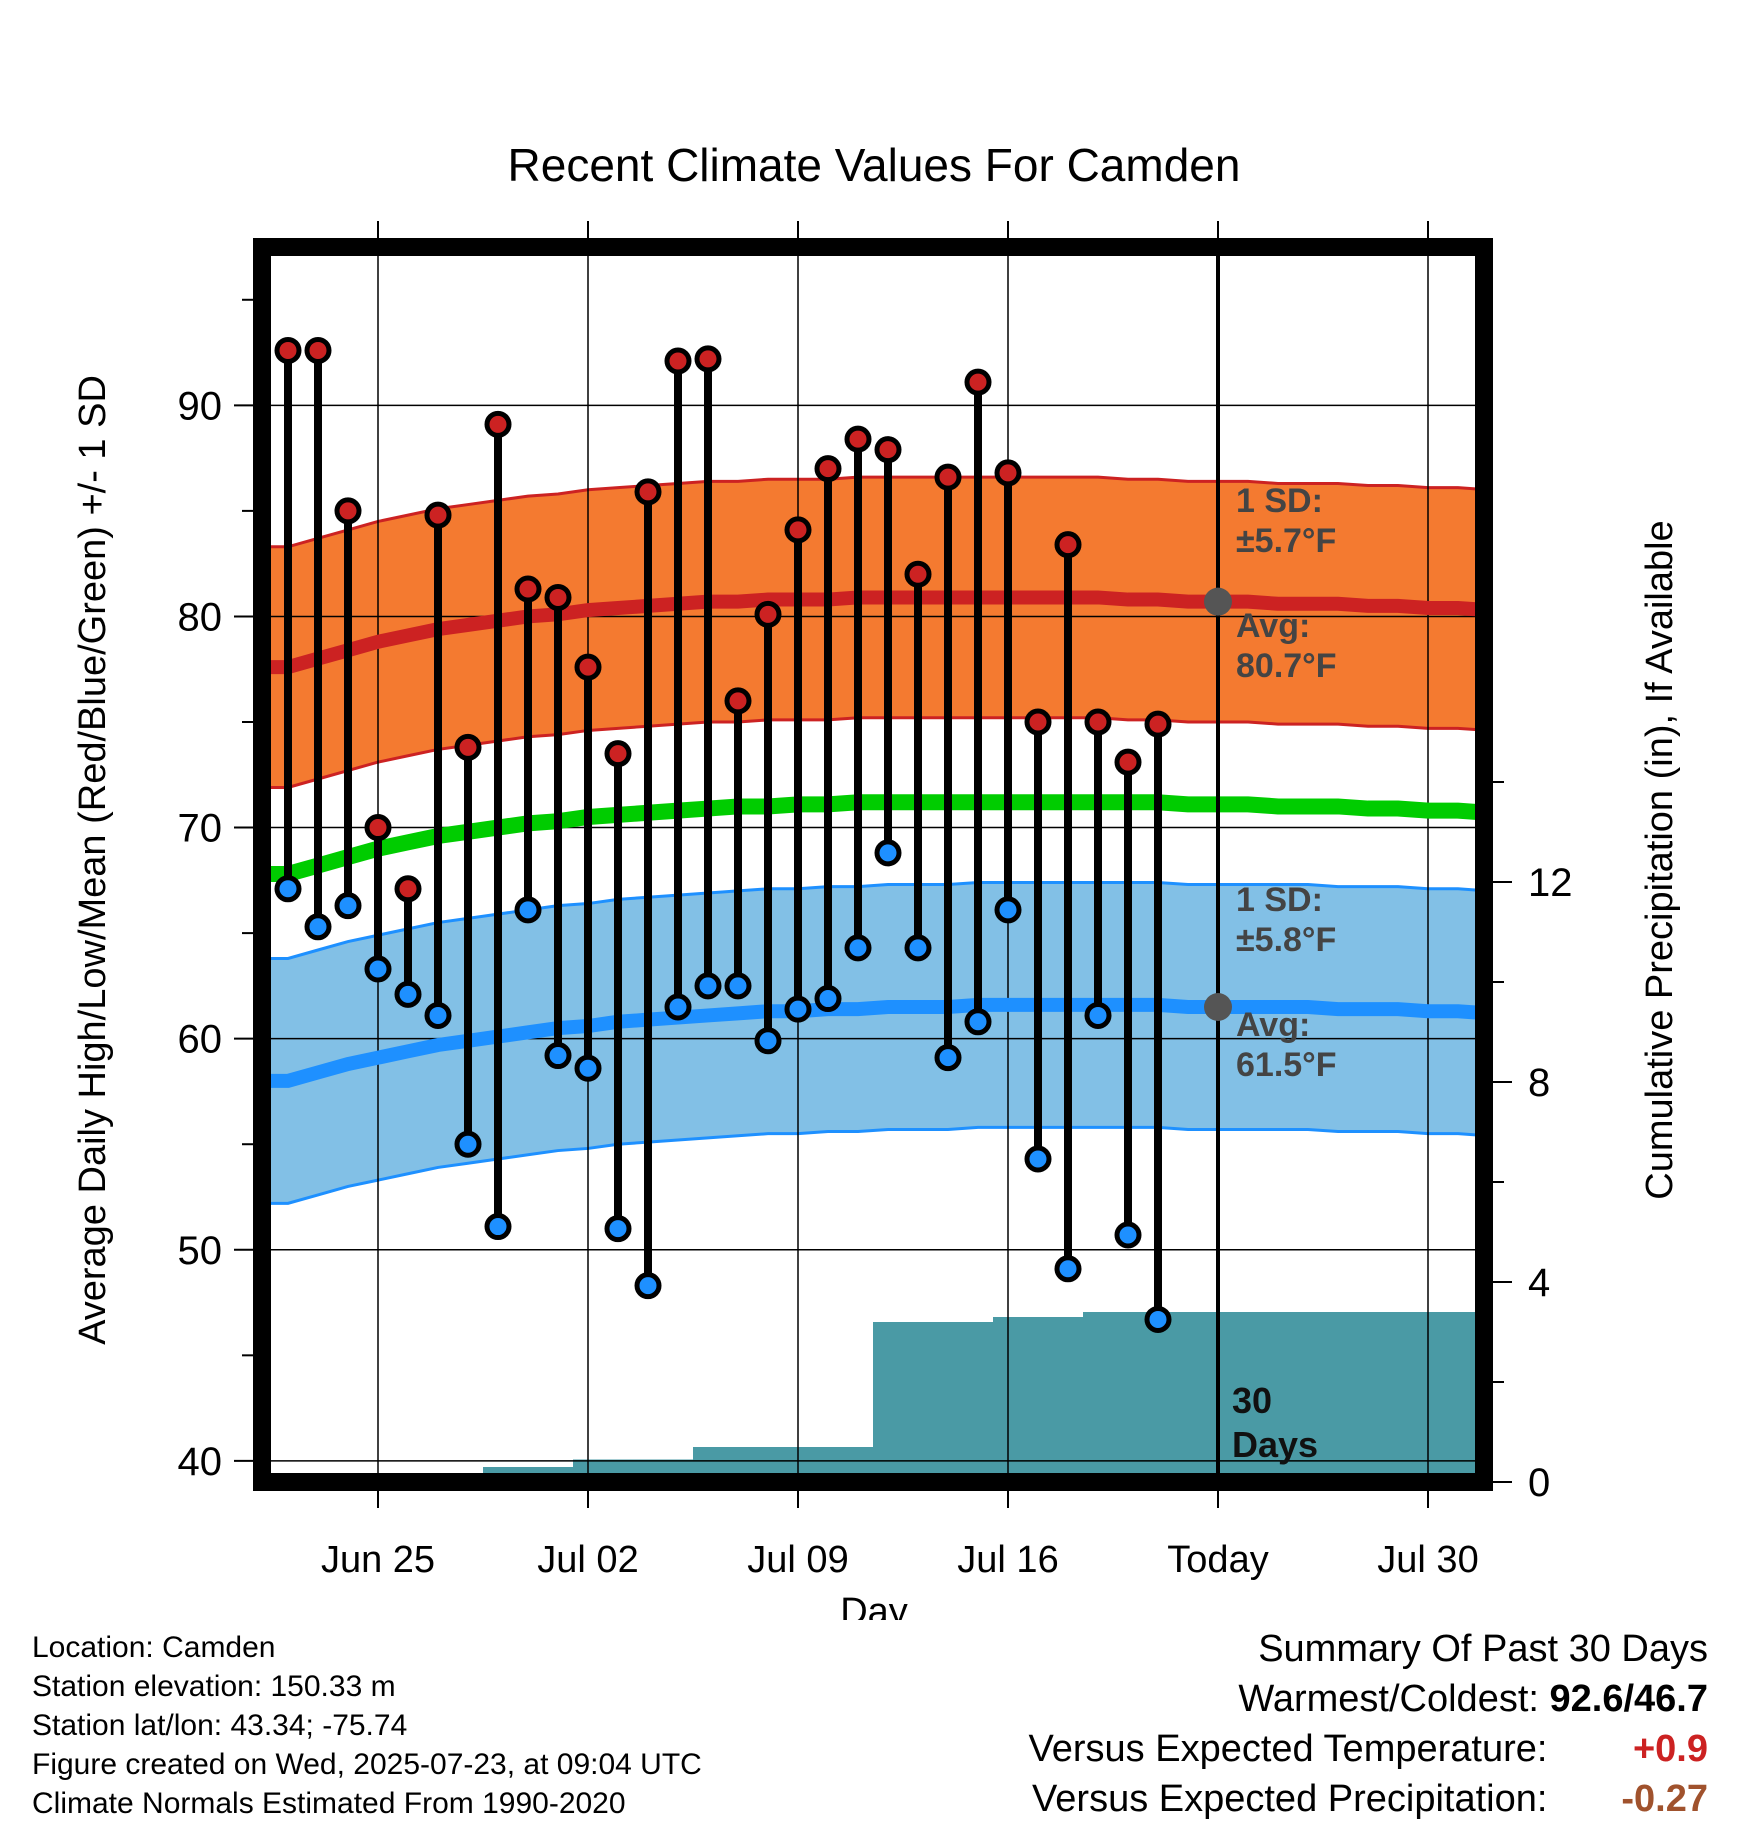  I want to click on normal-mean-line, so click(873, 838).